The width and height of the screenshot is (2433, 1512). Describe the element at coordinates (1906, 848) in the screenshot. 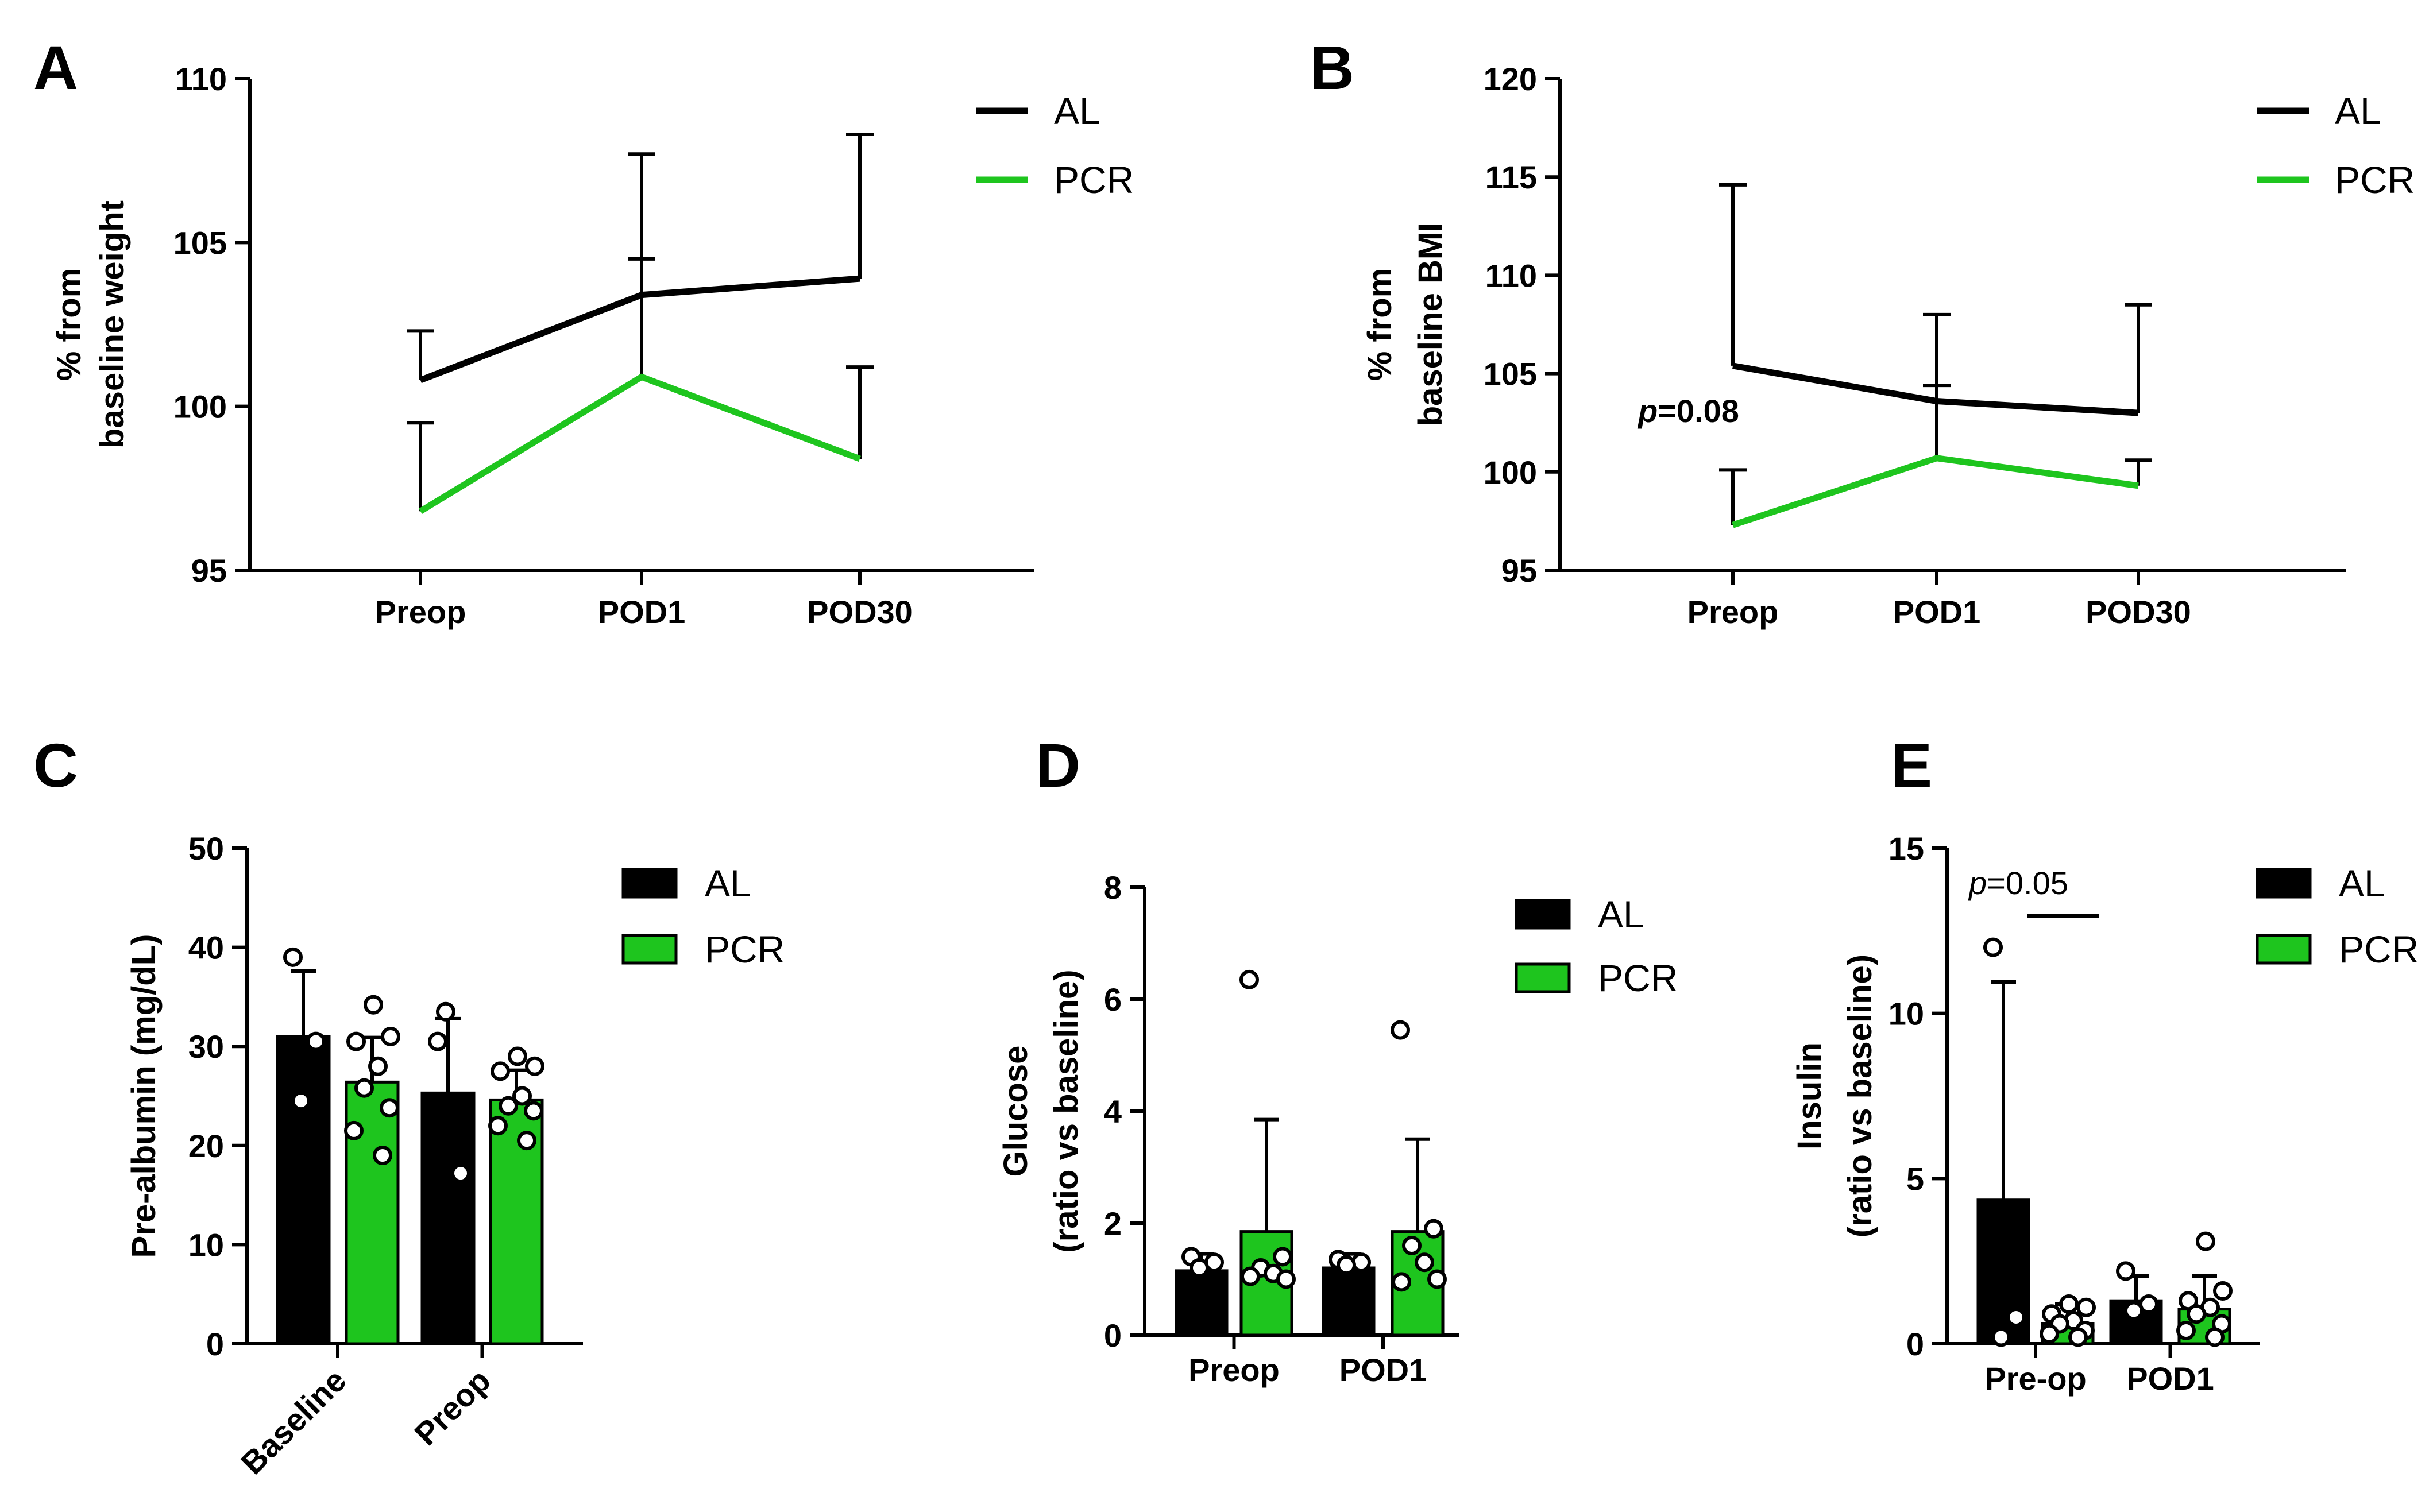

I see `y-tick-label: 15` at that location.